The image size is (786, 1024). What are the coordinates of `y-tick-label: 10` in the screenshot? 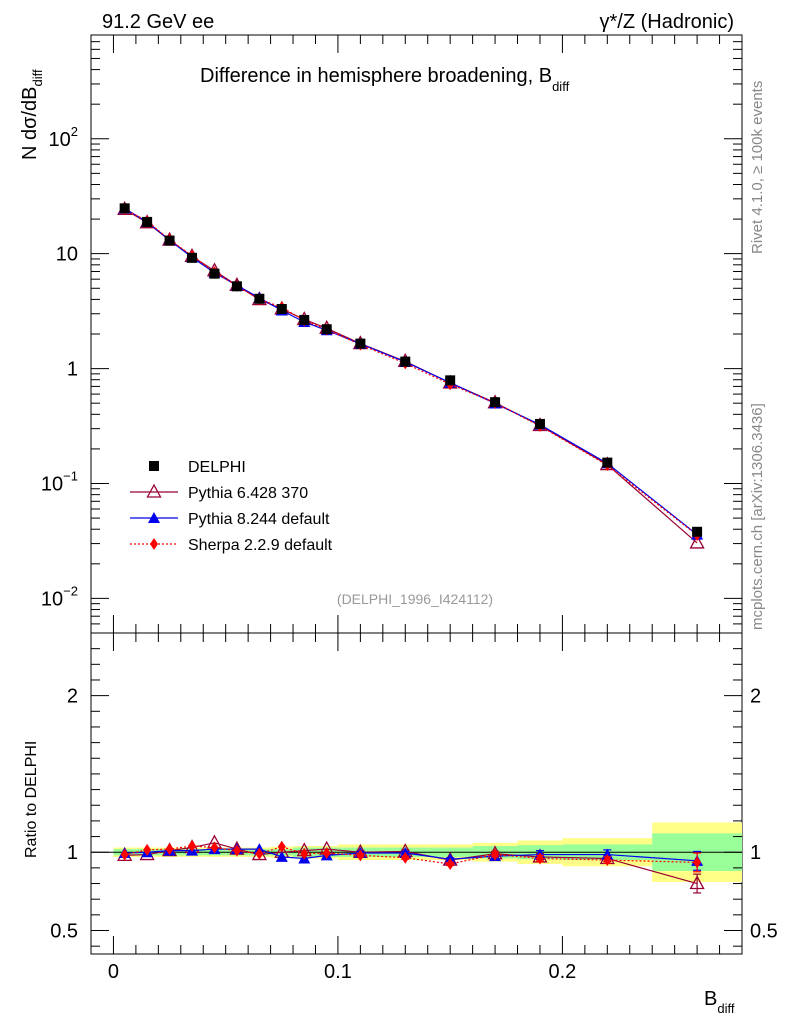 It's located at (67, 255).